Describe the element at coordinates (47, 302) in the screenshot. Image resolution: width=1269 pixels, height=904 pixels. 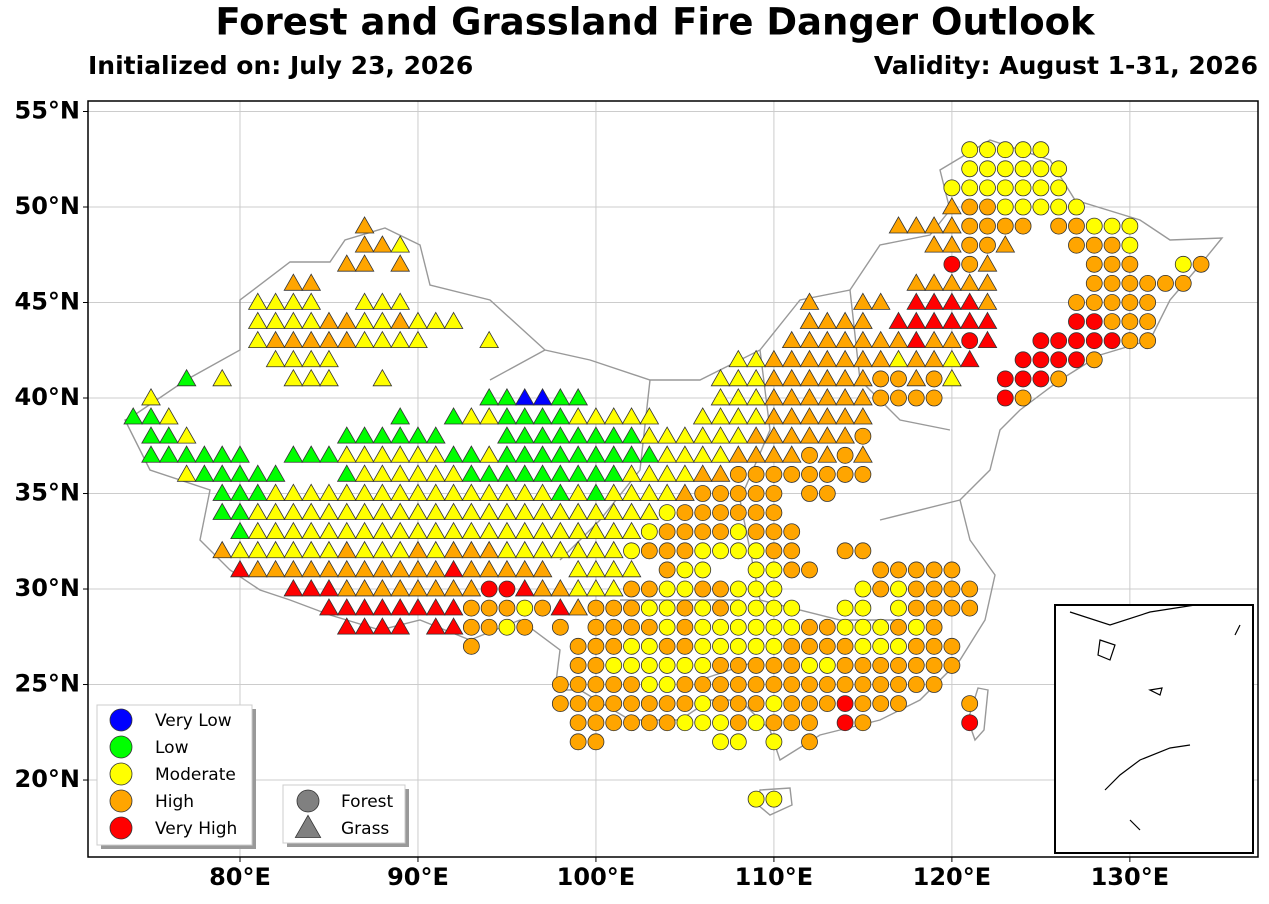
I see `y-tick-label: 45°N` at that location.